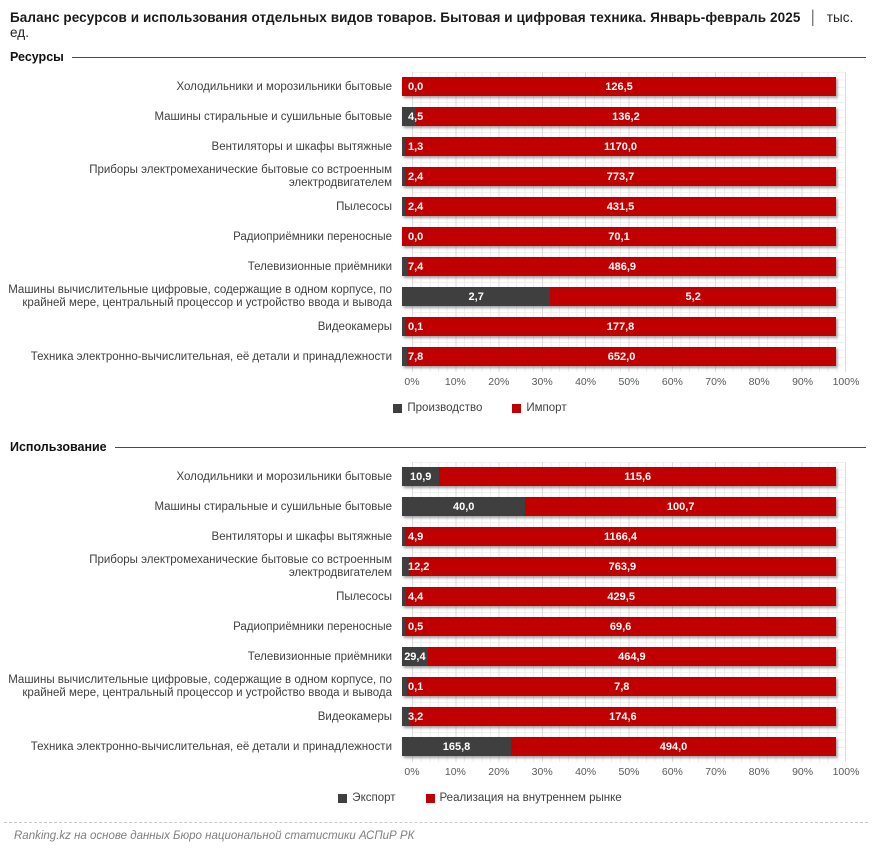  I want to click on x-axis: 0% 10% 20% 30% 40% 50% 60% 70% 80% 90% 100%, so click(631, 382).